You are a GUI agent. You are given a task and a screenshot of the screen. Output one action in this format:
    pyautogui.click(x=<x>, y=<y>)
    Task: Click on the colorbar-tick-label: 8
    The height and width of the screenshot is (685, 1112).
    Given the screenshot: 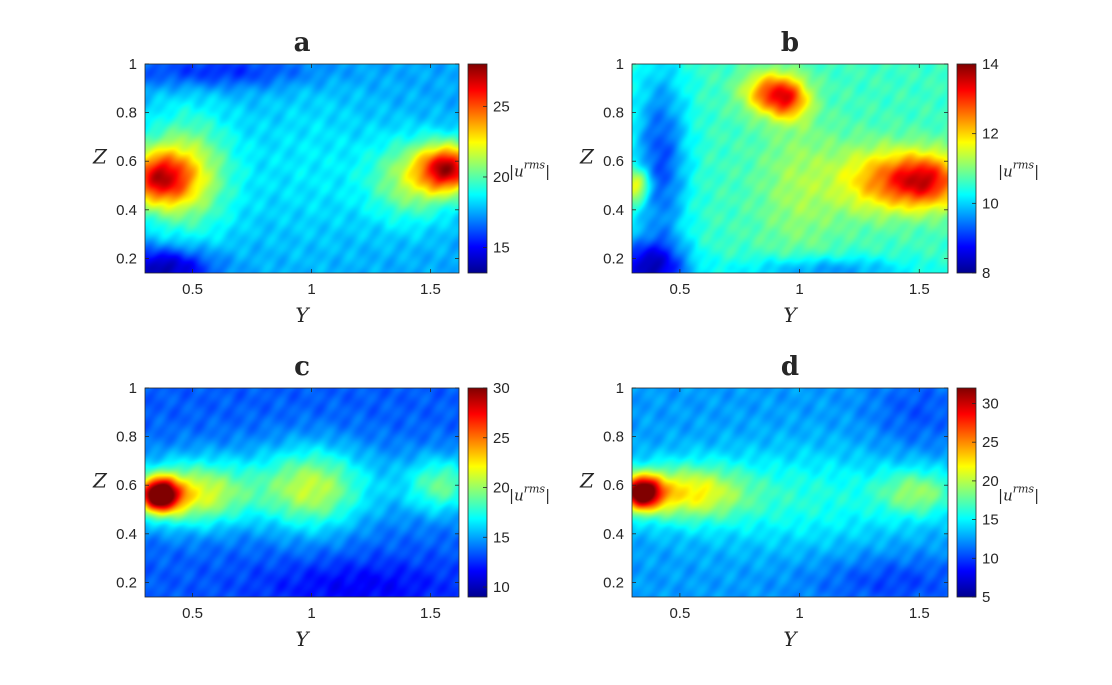 What is the action you would take?
    pyautogui.click(x=986, y=273)
    